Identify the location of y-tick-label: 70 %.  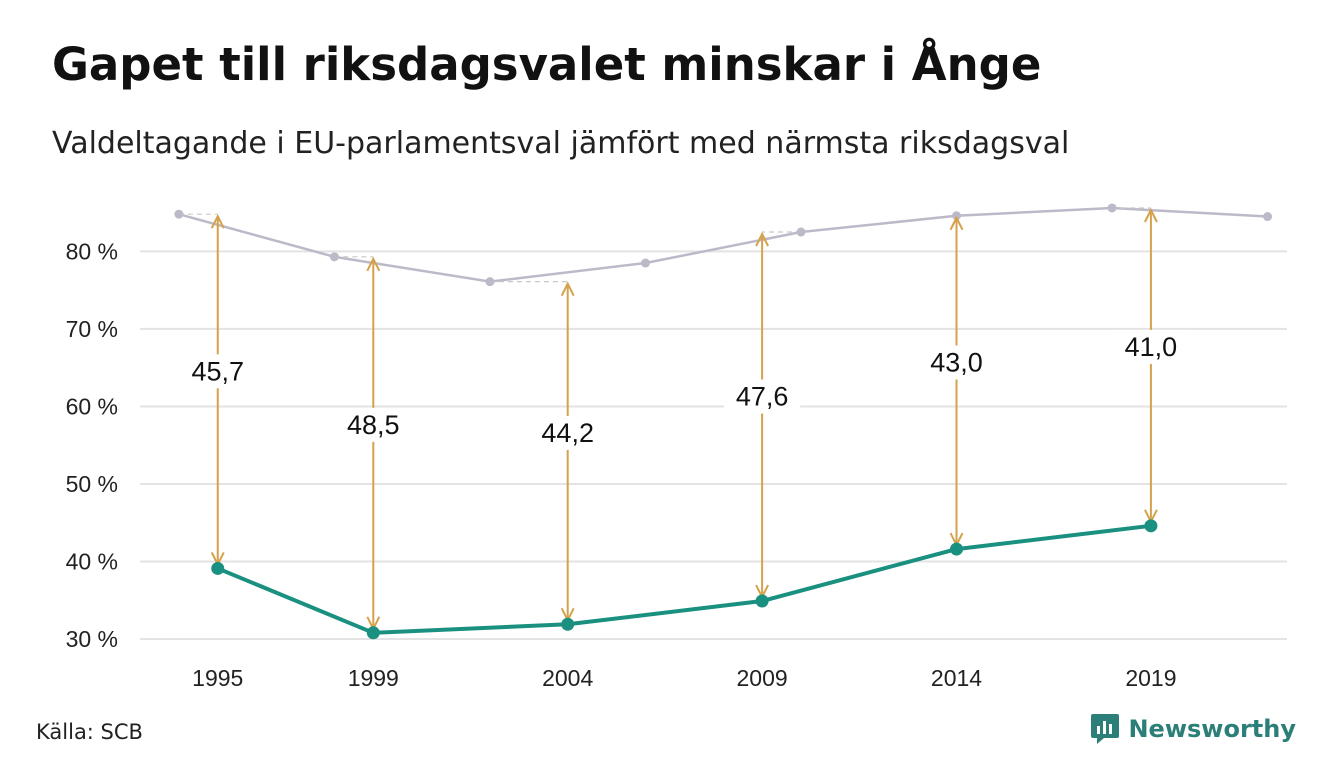
(92, 329).